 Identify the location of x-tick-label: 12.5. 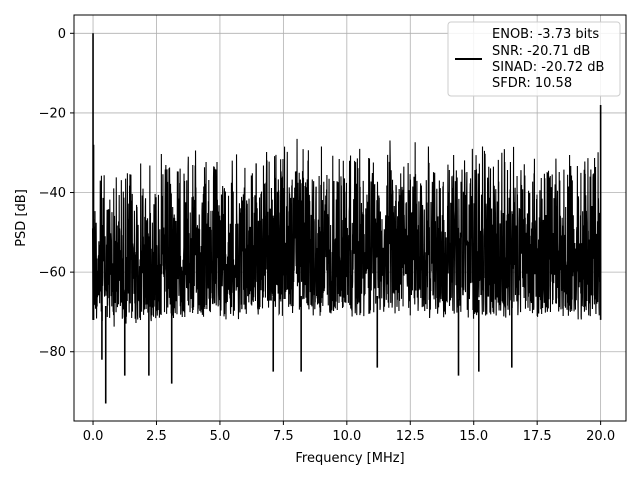
(410, 436).